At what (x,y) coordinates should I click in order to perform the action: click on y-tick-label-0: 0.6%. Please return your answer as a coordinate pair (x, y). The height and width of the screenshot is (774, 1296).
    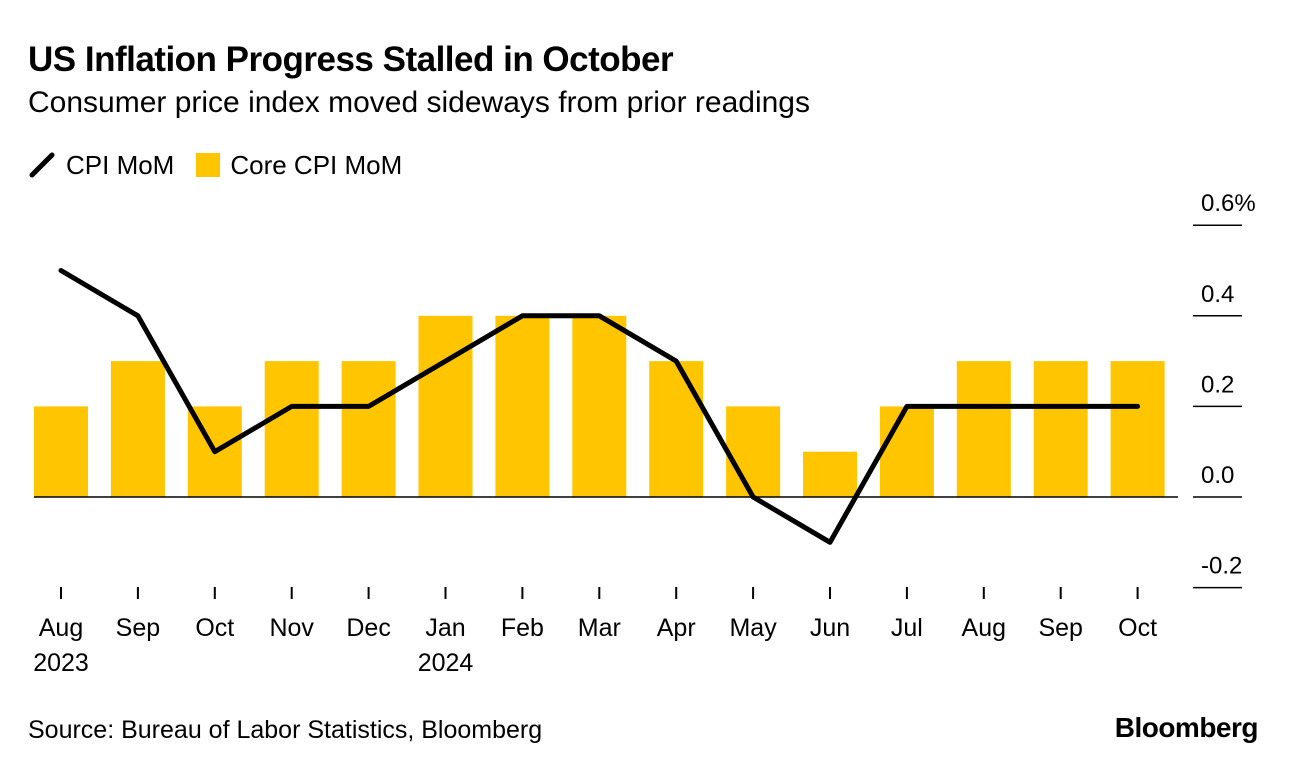
    Looking at the image, I should click on (1228, 203).